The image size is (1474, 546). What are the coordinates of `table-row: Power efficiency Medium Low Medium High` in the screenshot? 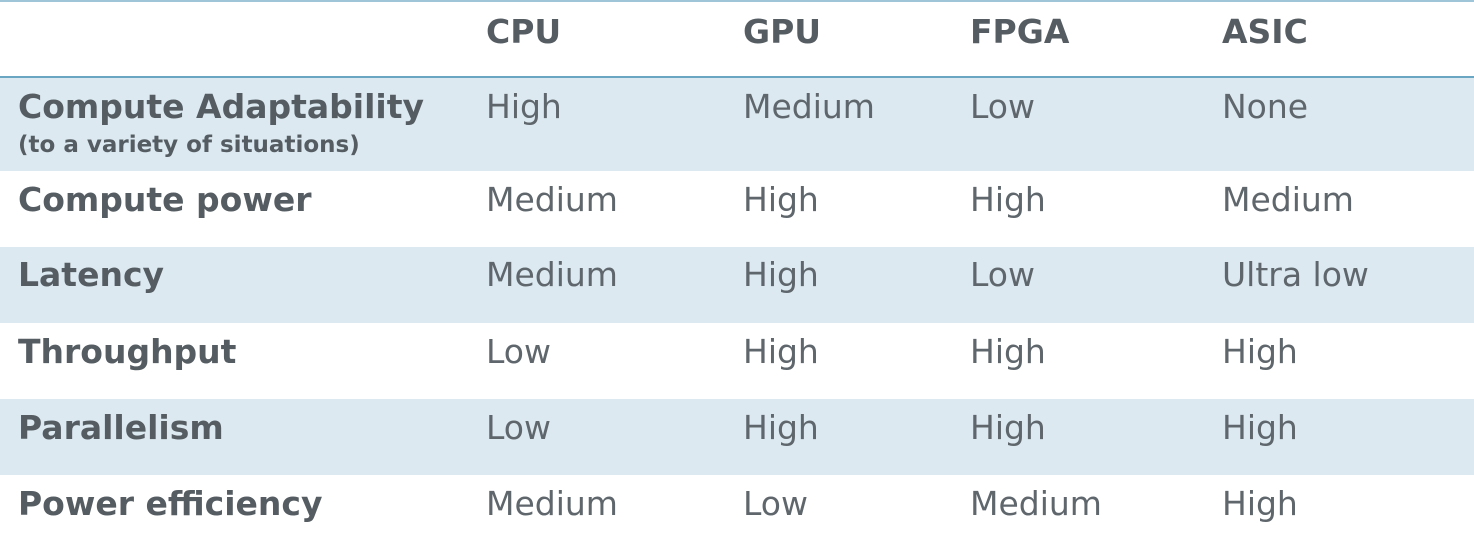 It's located at (737, 510).